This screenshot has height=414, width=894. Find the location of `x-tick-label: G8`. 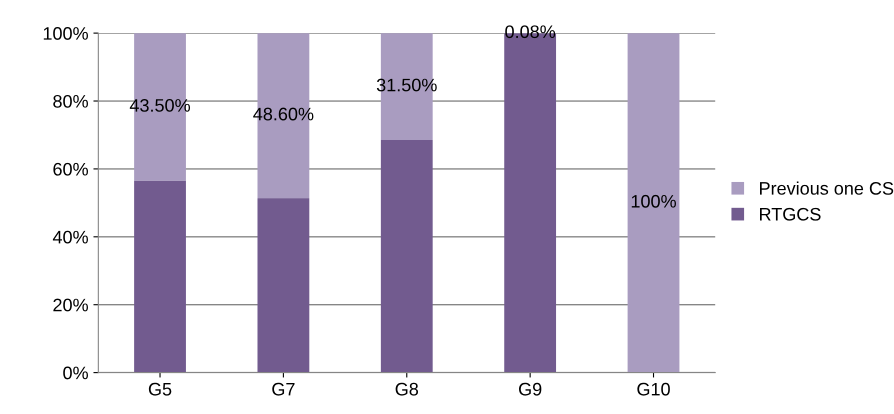

x-tick-label: G8 is located at coordinates (407, 389).